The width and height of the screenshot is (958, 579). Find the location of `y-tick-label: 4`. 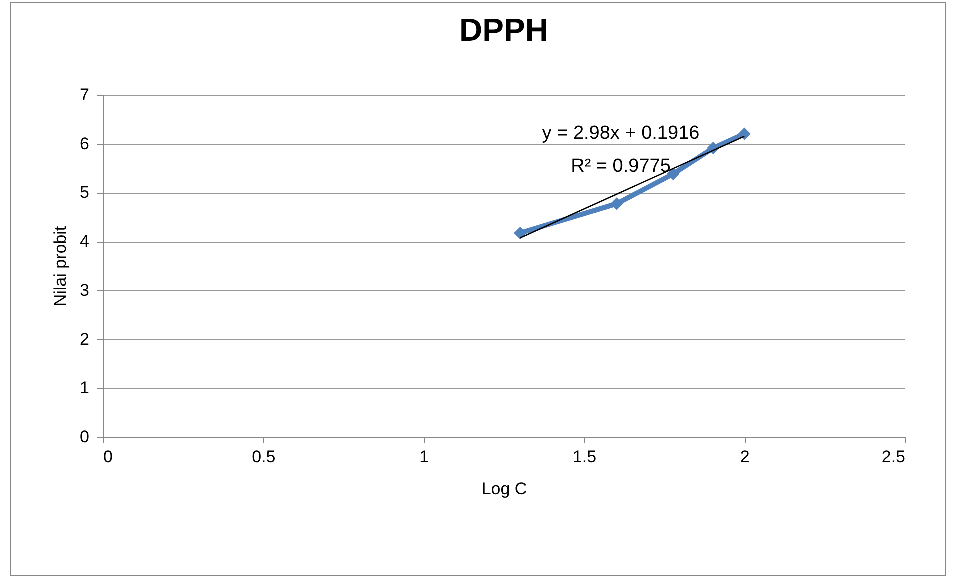

y-tick-label: 4 is located at coordinates (85, 242).